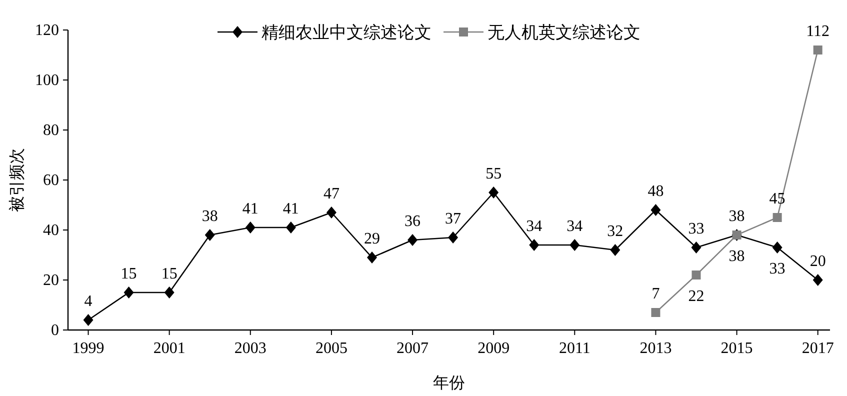 The width and height of the screenshot is (847, 396). What do you see at coordinates (656, 348) in the screenshot?
I see `x-tick-label: 2013` at bounding box center [656, 348].